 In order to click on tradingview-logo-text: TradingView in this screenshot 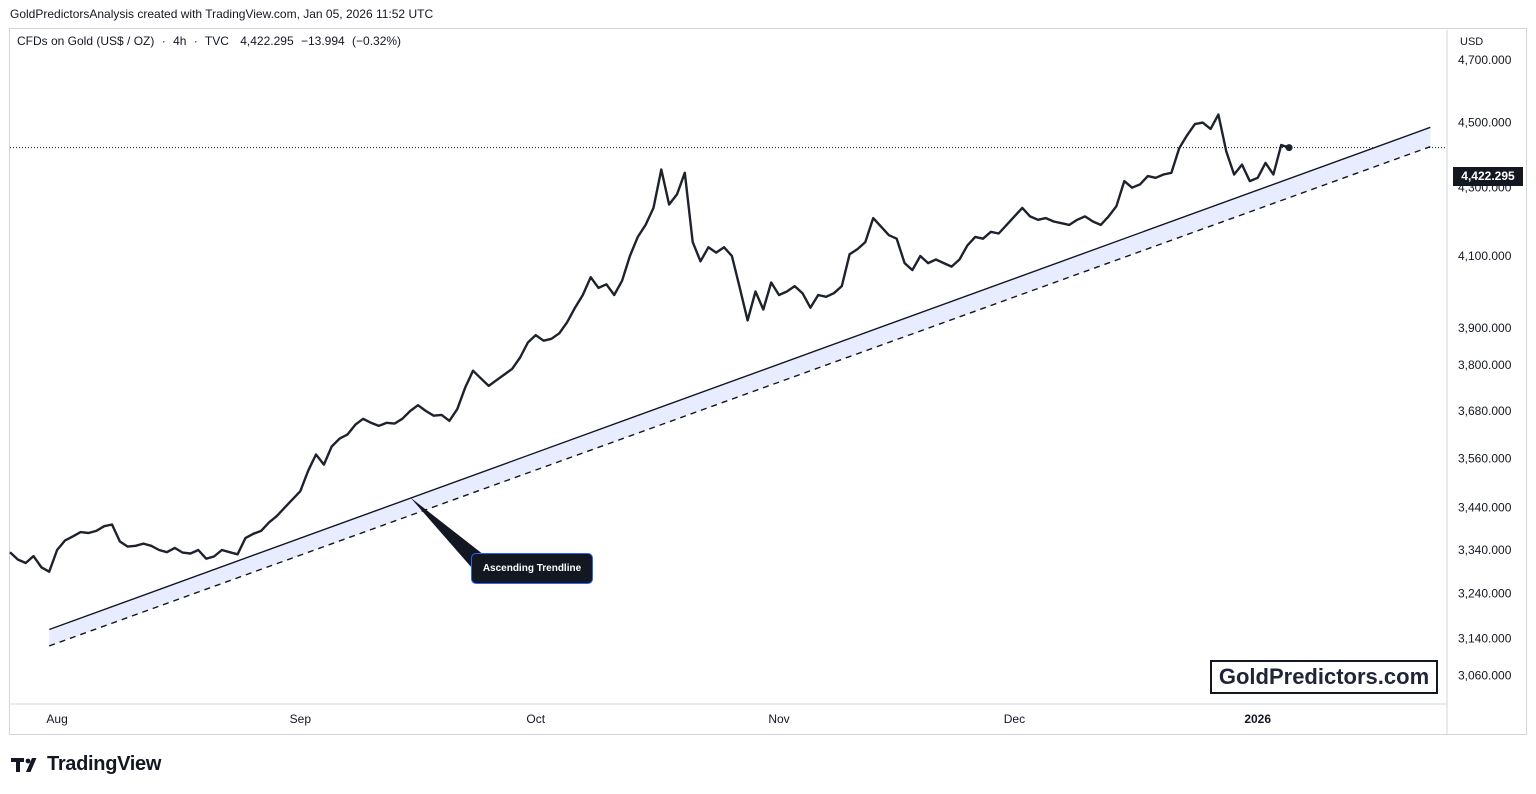, I will do `click(104, 764)`.